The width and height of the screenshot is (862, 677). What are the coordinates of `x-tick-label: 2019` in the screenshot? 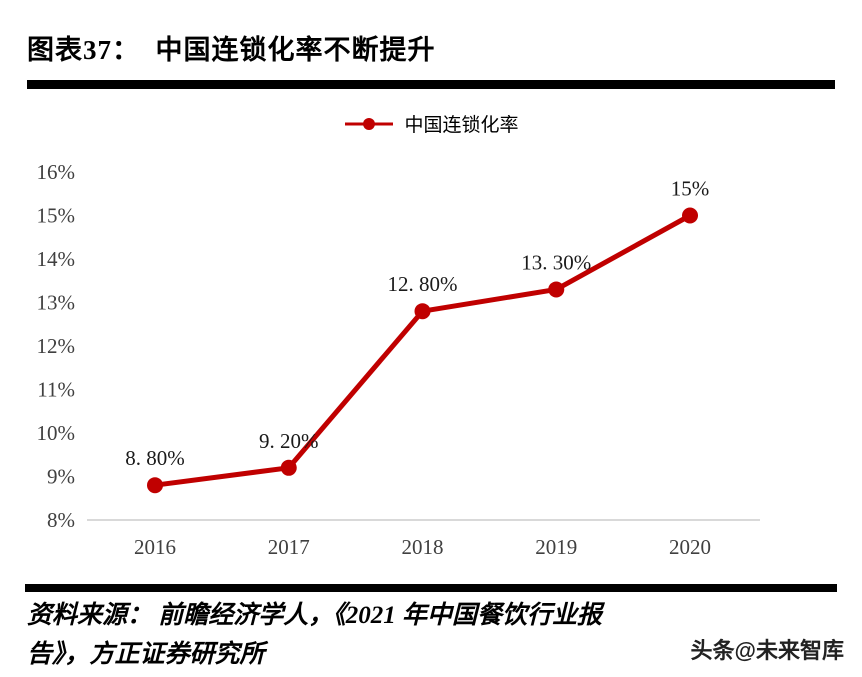 It's located at (556, 547).